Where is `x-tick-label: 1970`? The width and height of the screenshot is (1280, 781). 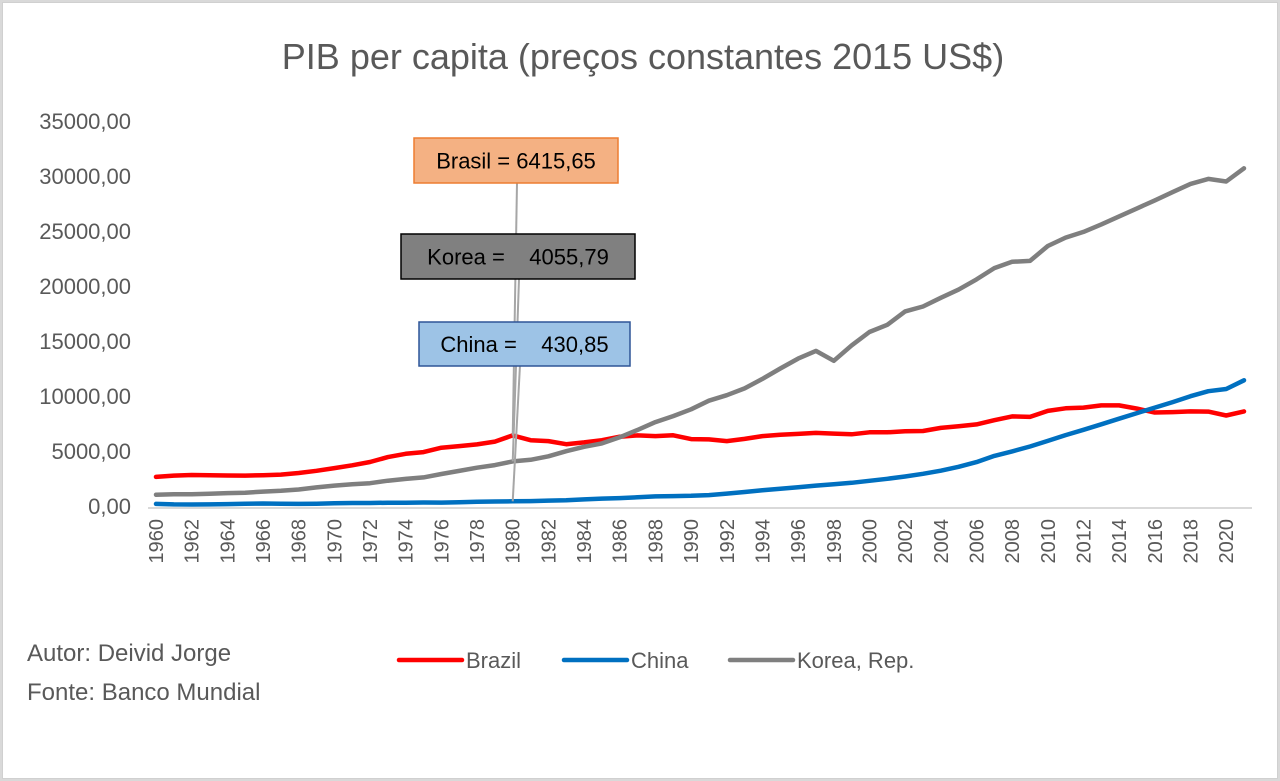
x-tick-label: 1970 is located at coordinates (335, 541).